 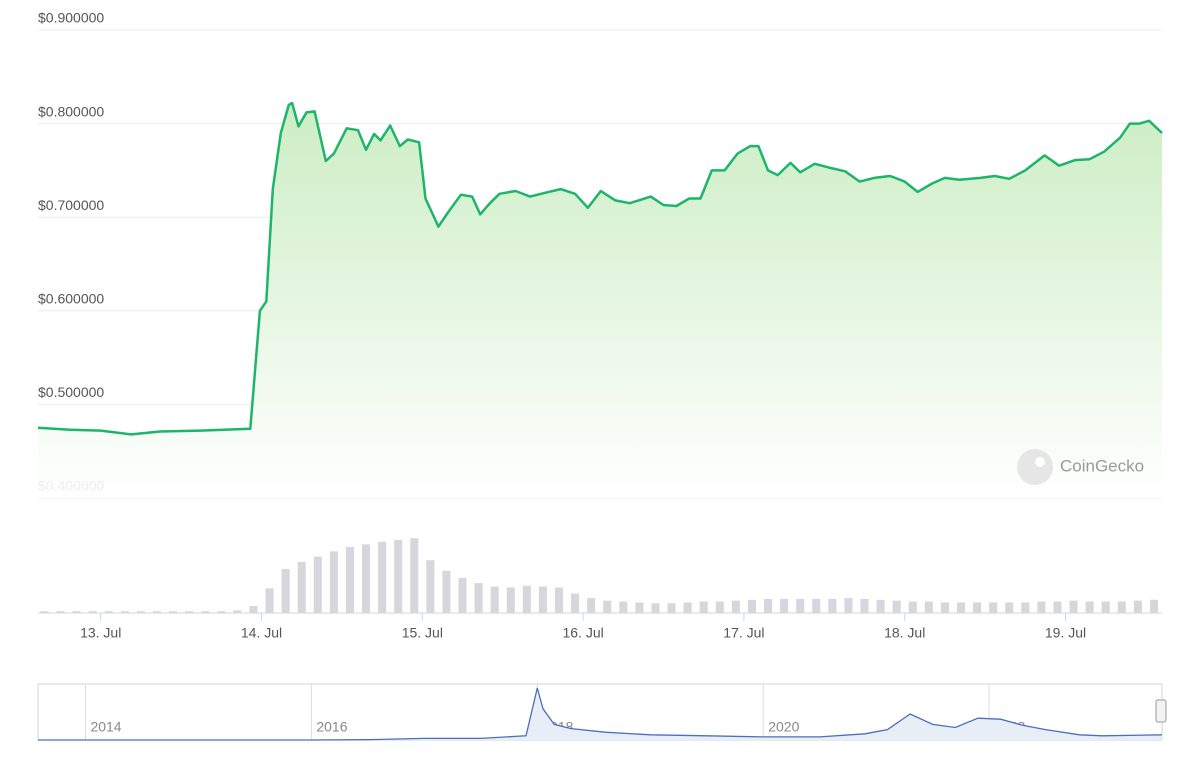 What do you see at coordinates (71, 299) in the screenshot?
I see `y-tick-label: $0.600000` at bounding box center [71, 299].